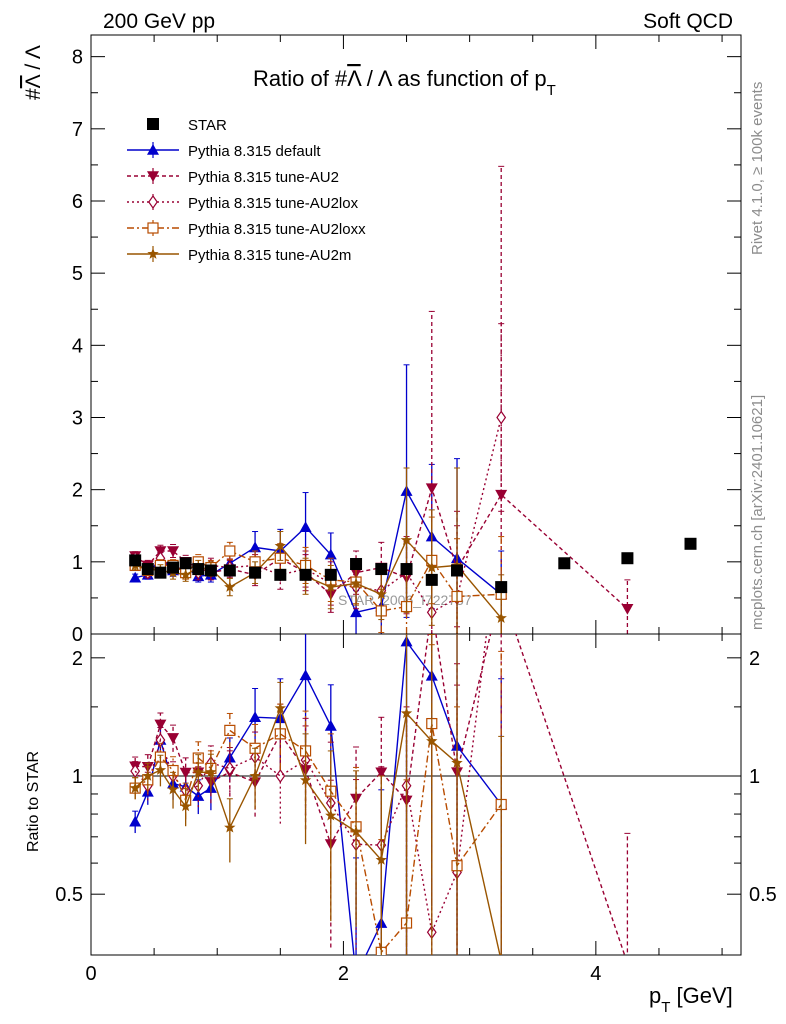  What do you see at coordinates (343, 974) in the screenshot?
I see `x-tick-label: 2` at bounding box center [343, 974].